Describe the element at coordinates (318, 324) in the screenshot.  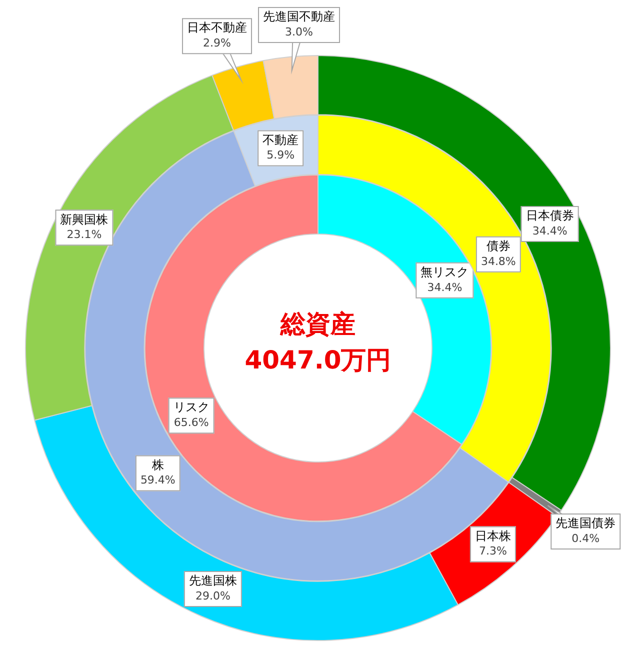
I see `text: 総資産` at that location.